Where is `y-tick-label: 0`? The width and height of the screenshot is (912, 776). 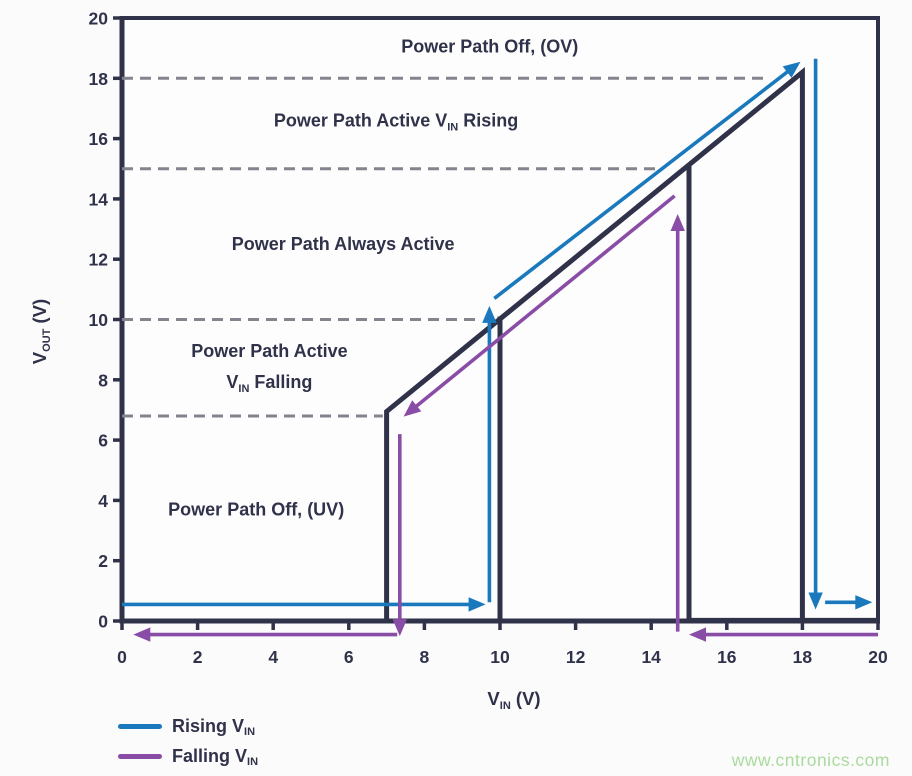 y-tick-label: 0 is located at coordinates (103, 622).